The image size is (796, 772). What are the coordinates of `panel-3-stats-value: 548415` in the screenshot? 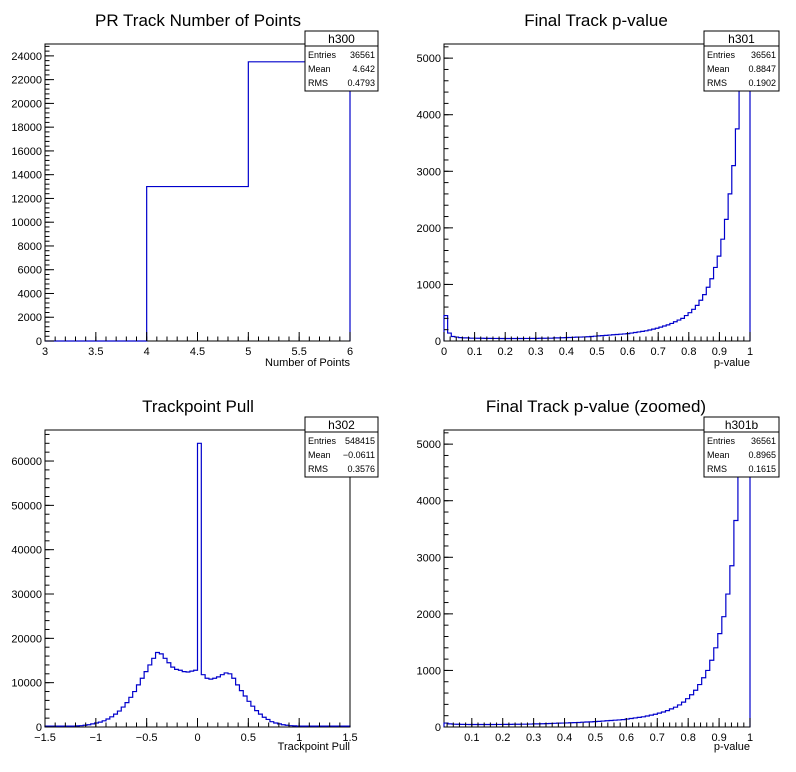 It's located at (360, 441).